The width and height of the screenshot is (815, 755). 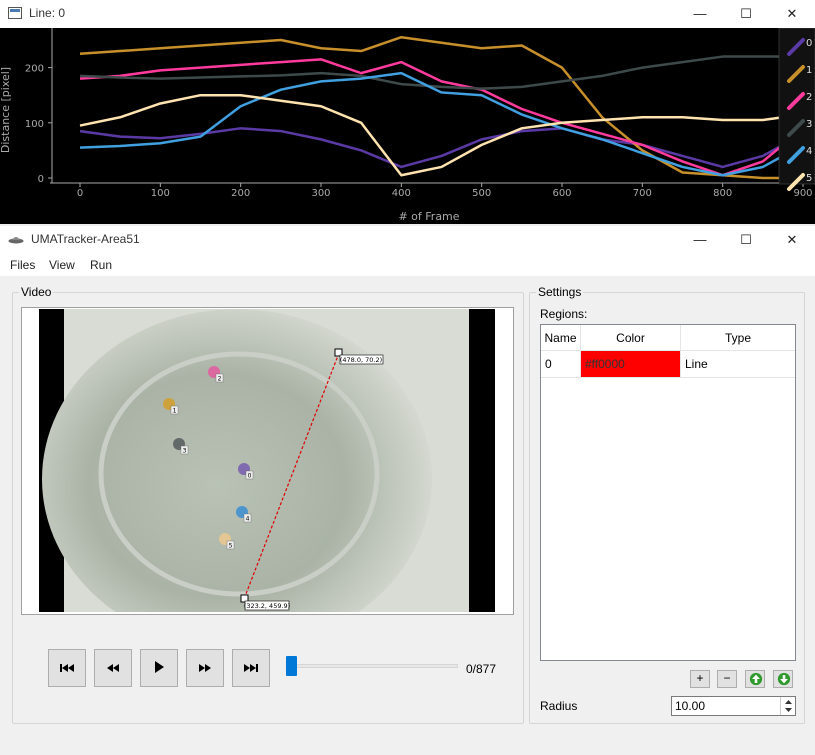 What do you see at coordinates (733, 706) in the screenshot?
I see `radius-spinbox: 10.00` at bounding box center [733, 706].